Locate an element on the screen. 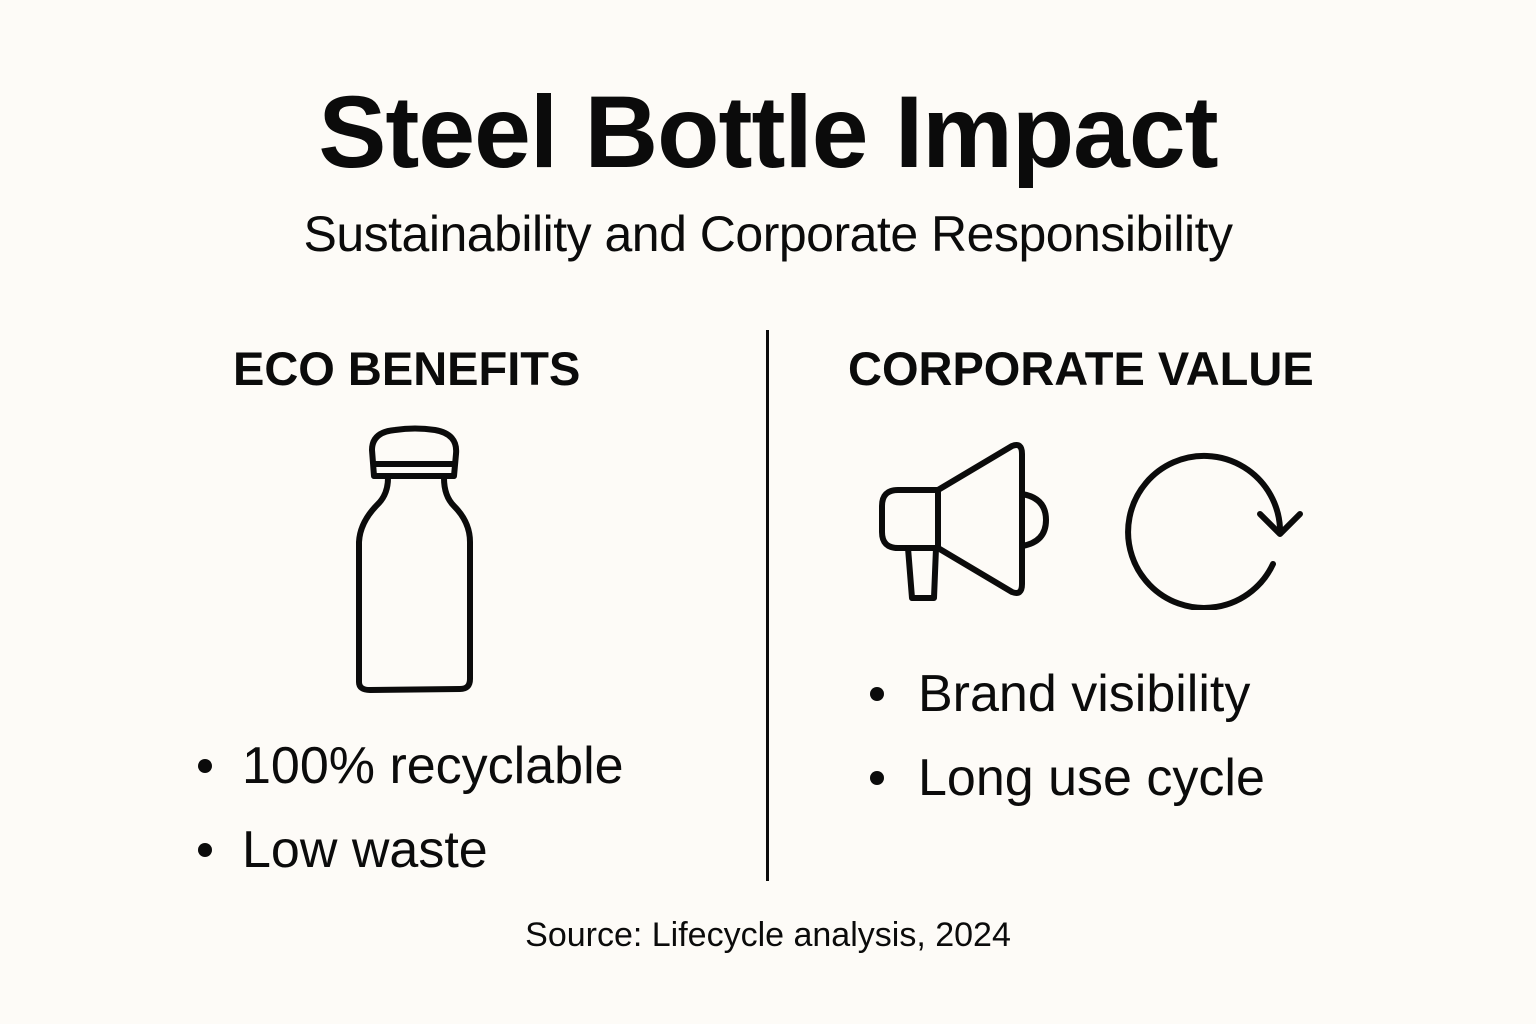  bullet-text: Low waste is located at coordinates (365, 850).